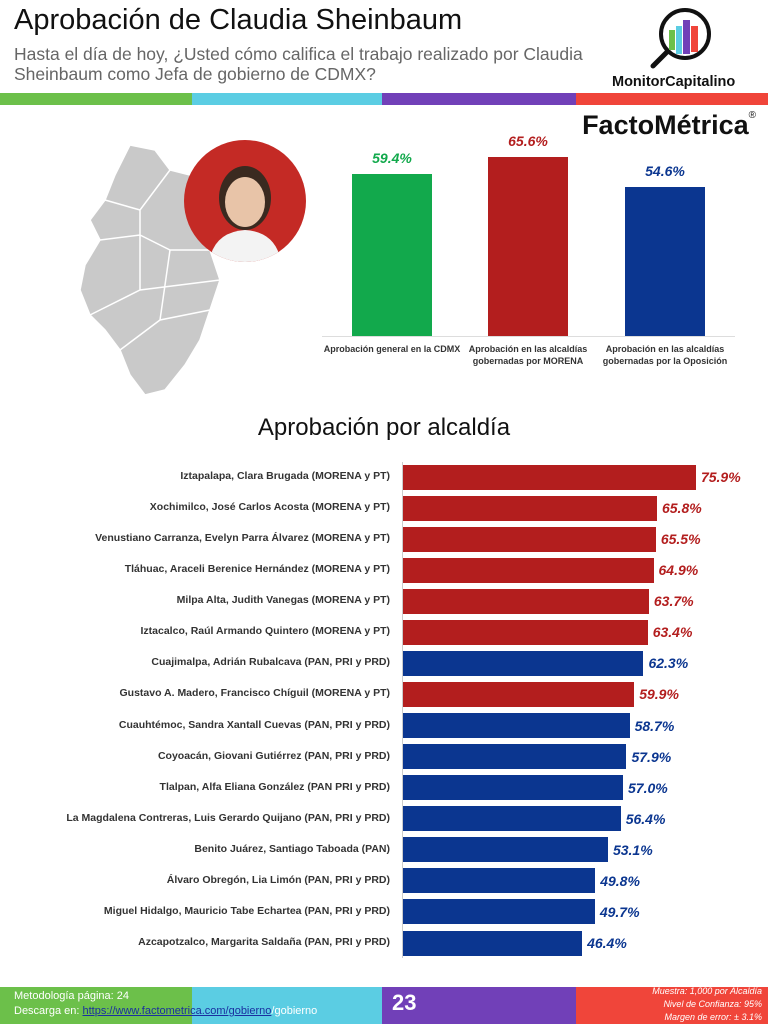  Describe the element at coordinates (672, 632) in the screenshot. I see `alcaldia-value: 63.4%` at that location.